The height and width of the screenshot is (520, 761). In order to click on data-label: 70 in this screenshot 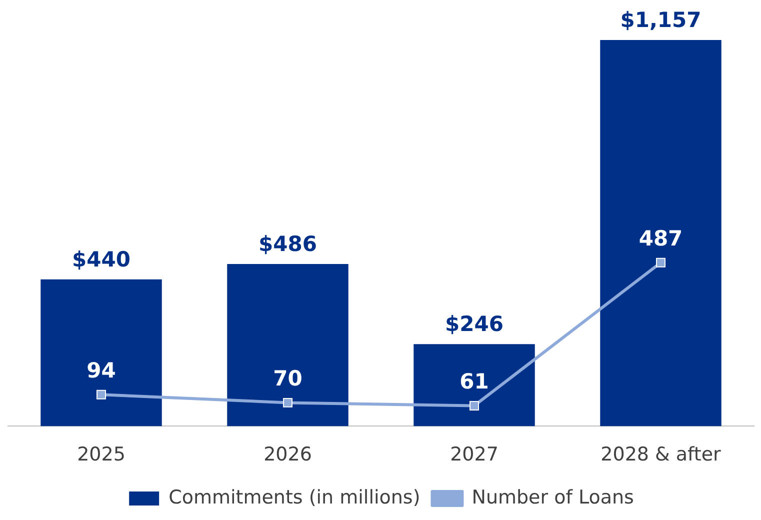, I will do `click(287, 378)`.